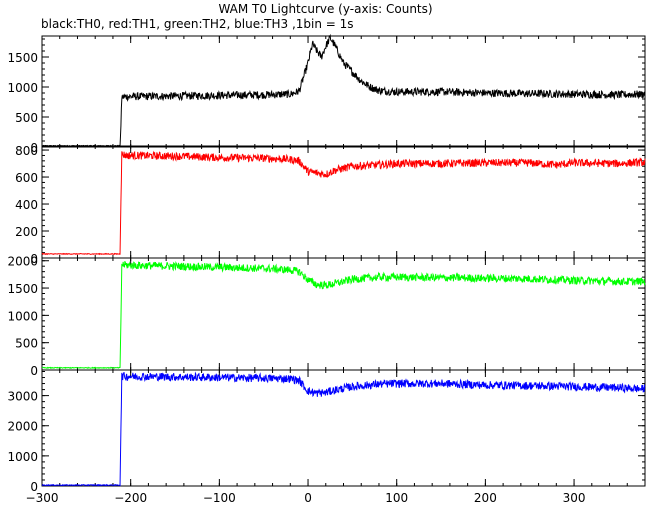 The height and width of the screenshot is (505, 651). What do you see at coordinates (219, 498) in the screenshot?
I see `x-tick-label: −100` at bounding box center [219, 498].